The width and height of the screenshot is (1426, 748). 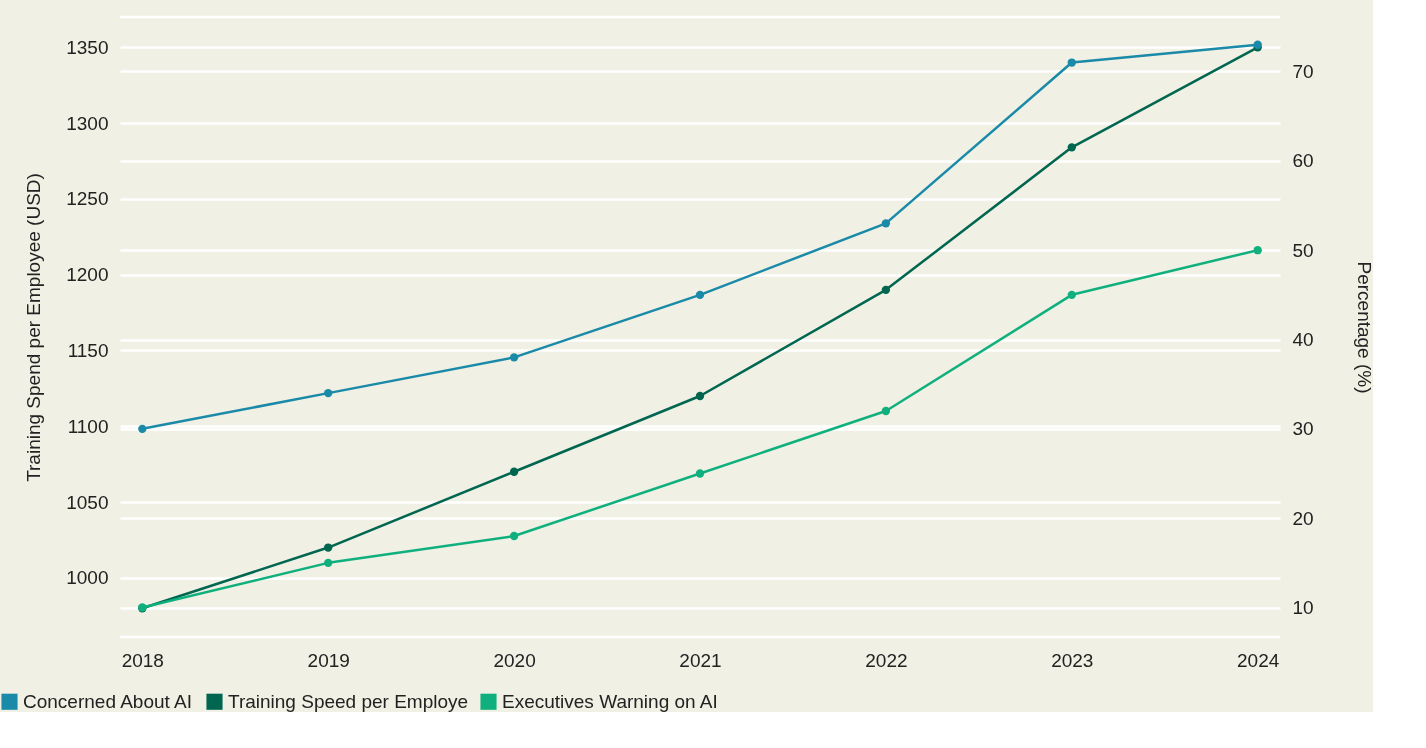 What do you see at coordinates (1303, 608) in the screenshot?
I see `y2-tick-label: 10` at bounding box center [1303, 608].